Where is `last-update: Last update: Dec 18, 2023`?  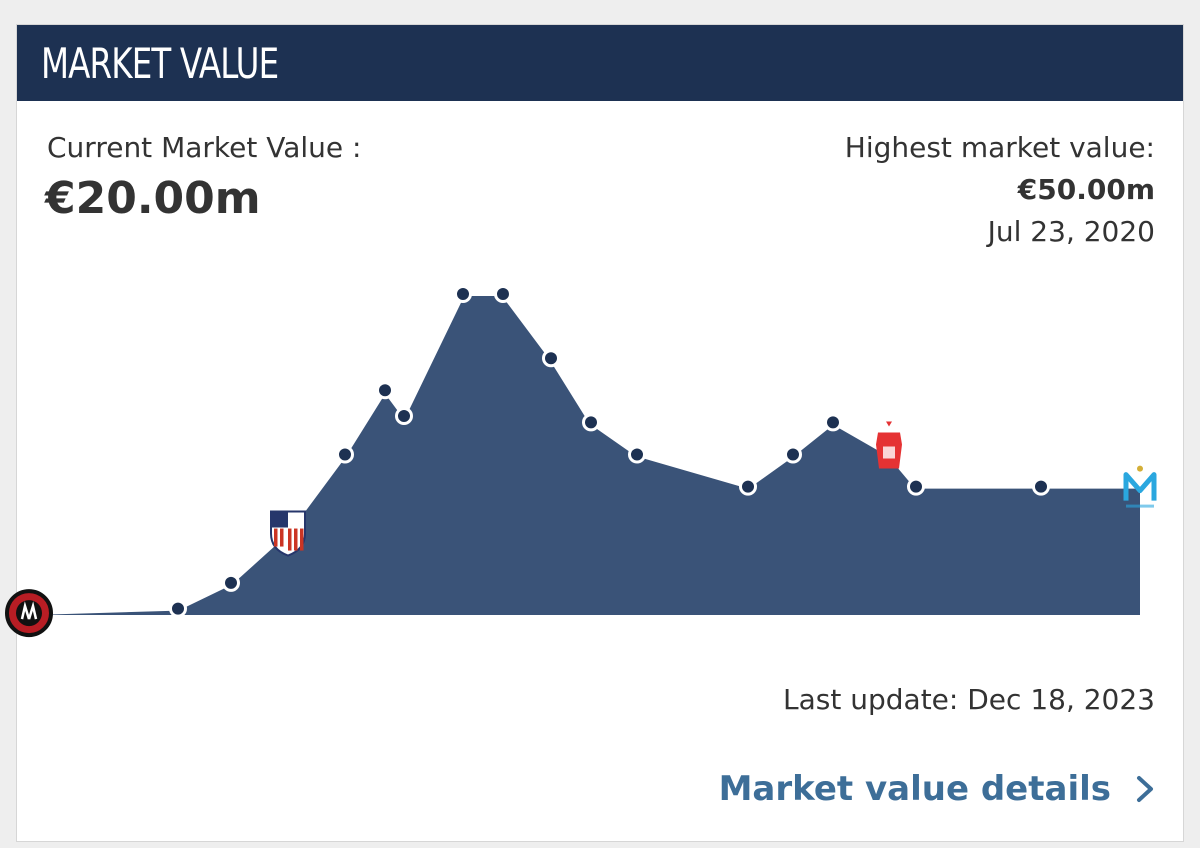 last-update: Last update: Dec 18, 2023 is located at coordinates (969, 699).